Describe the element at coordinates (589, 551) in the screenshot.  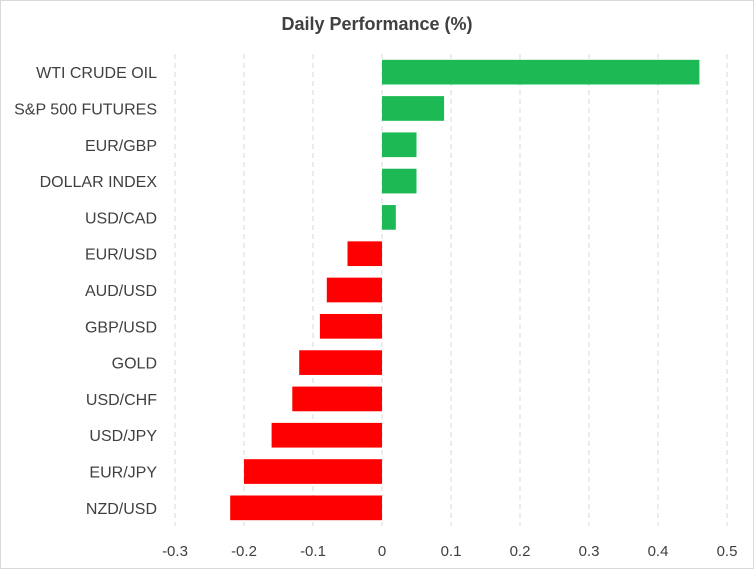
I see `x-tick-label: 0.3` at that location.